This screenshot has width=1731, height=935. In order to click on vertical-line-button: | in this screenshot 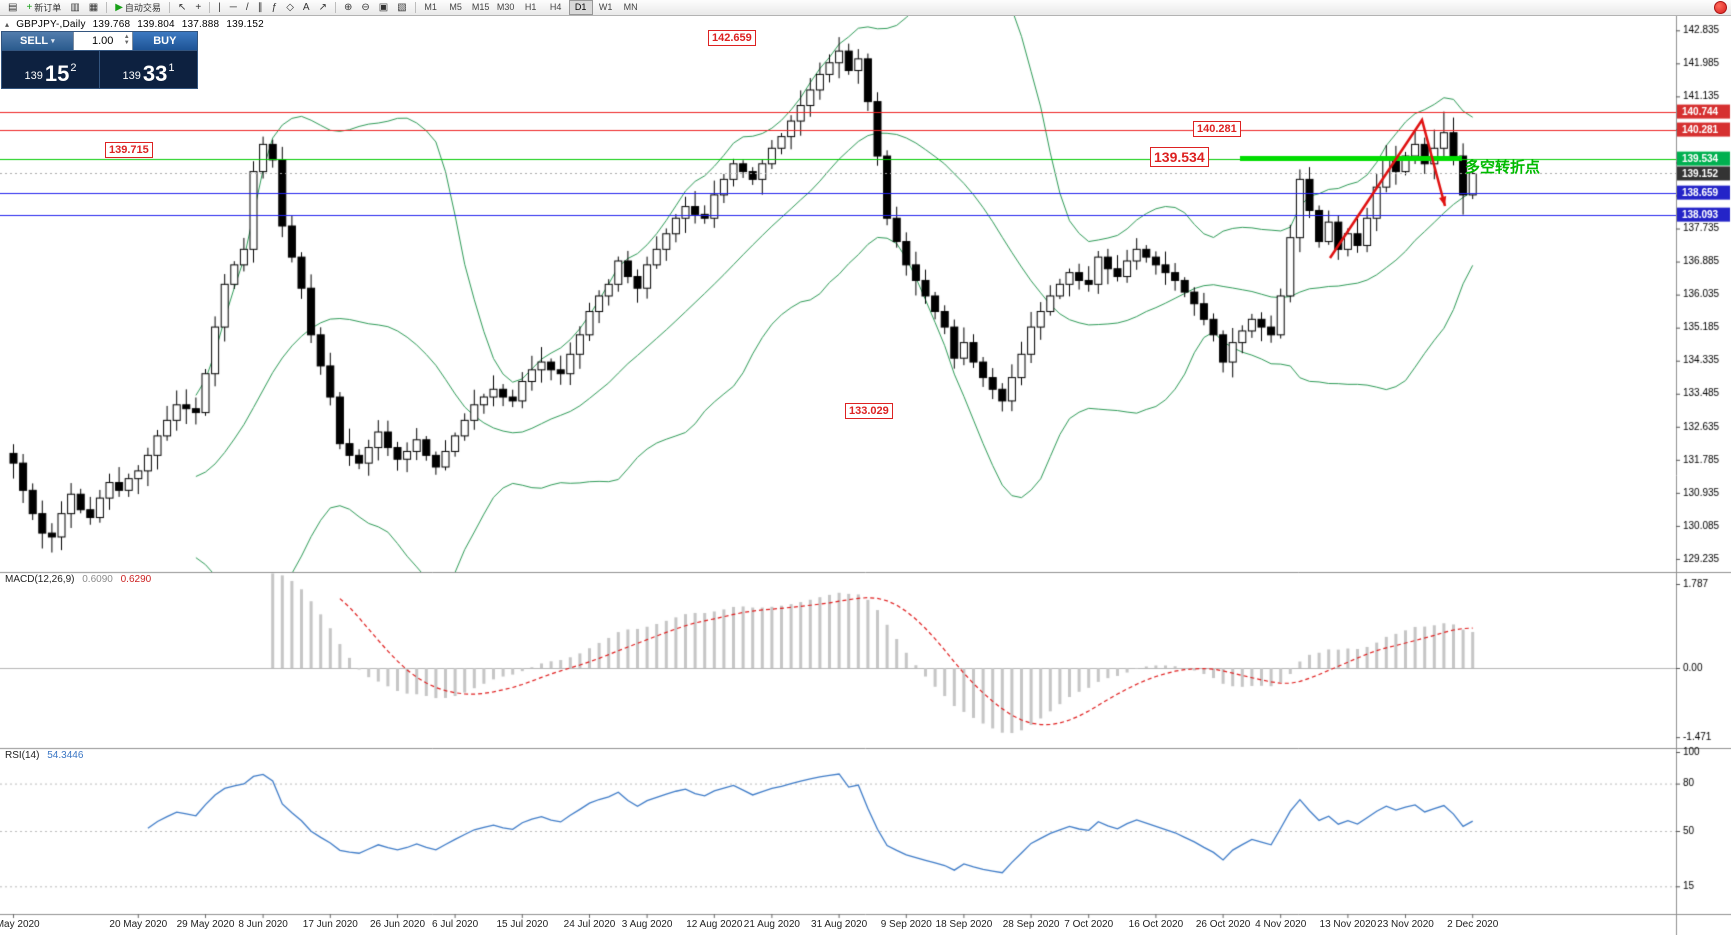, I will do `click(219, 8)`.